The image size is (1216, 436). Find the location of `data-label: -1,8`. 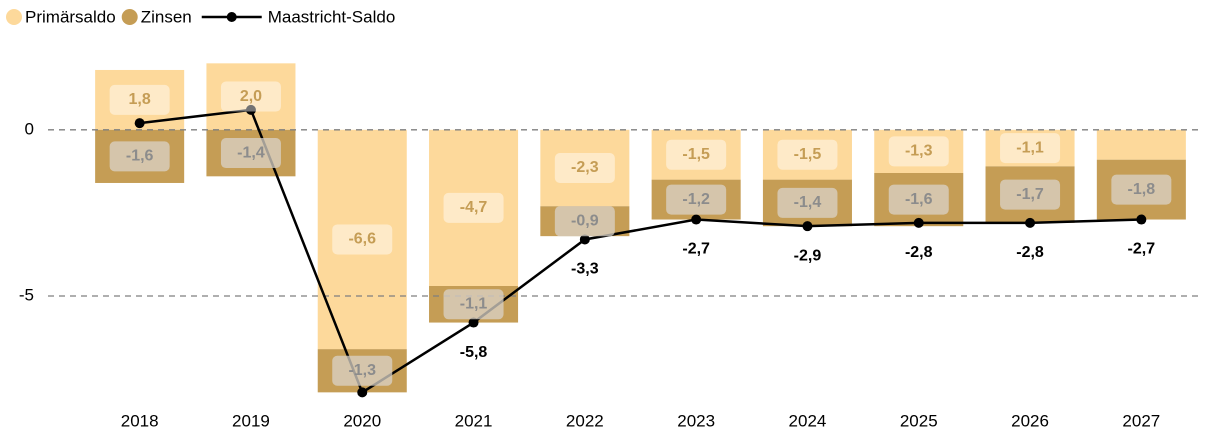

data-label: -1,8 is located at coordinates (1142, 189).